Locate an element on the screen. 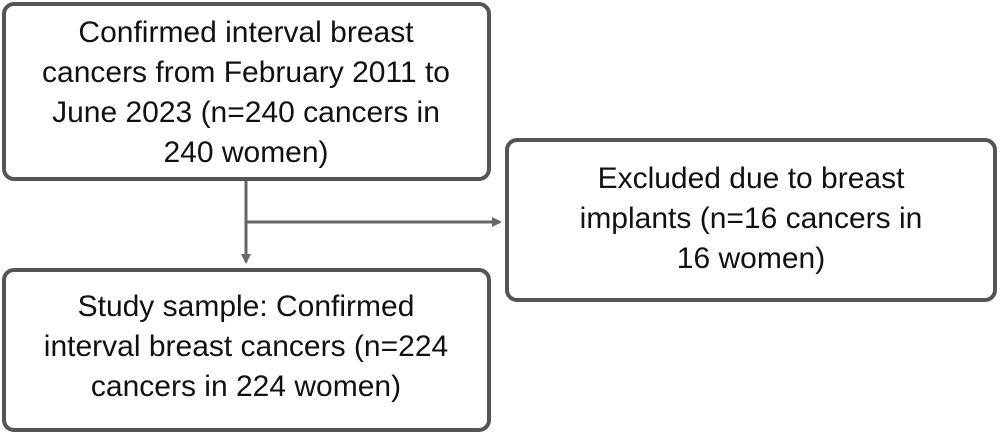 The image size is (1000, 436). node-text: cancers in 224 women) is located at coordinates (246, 386).